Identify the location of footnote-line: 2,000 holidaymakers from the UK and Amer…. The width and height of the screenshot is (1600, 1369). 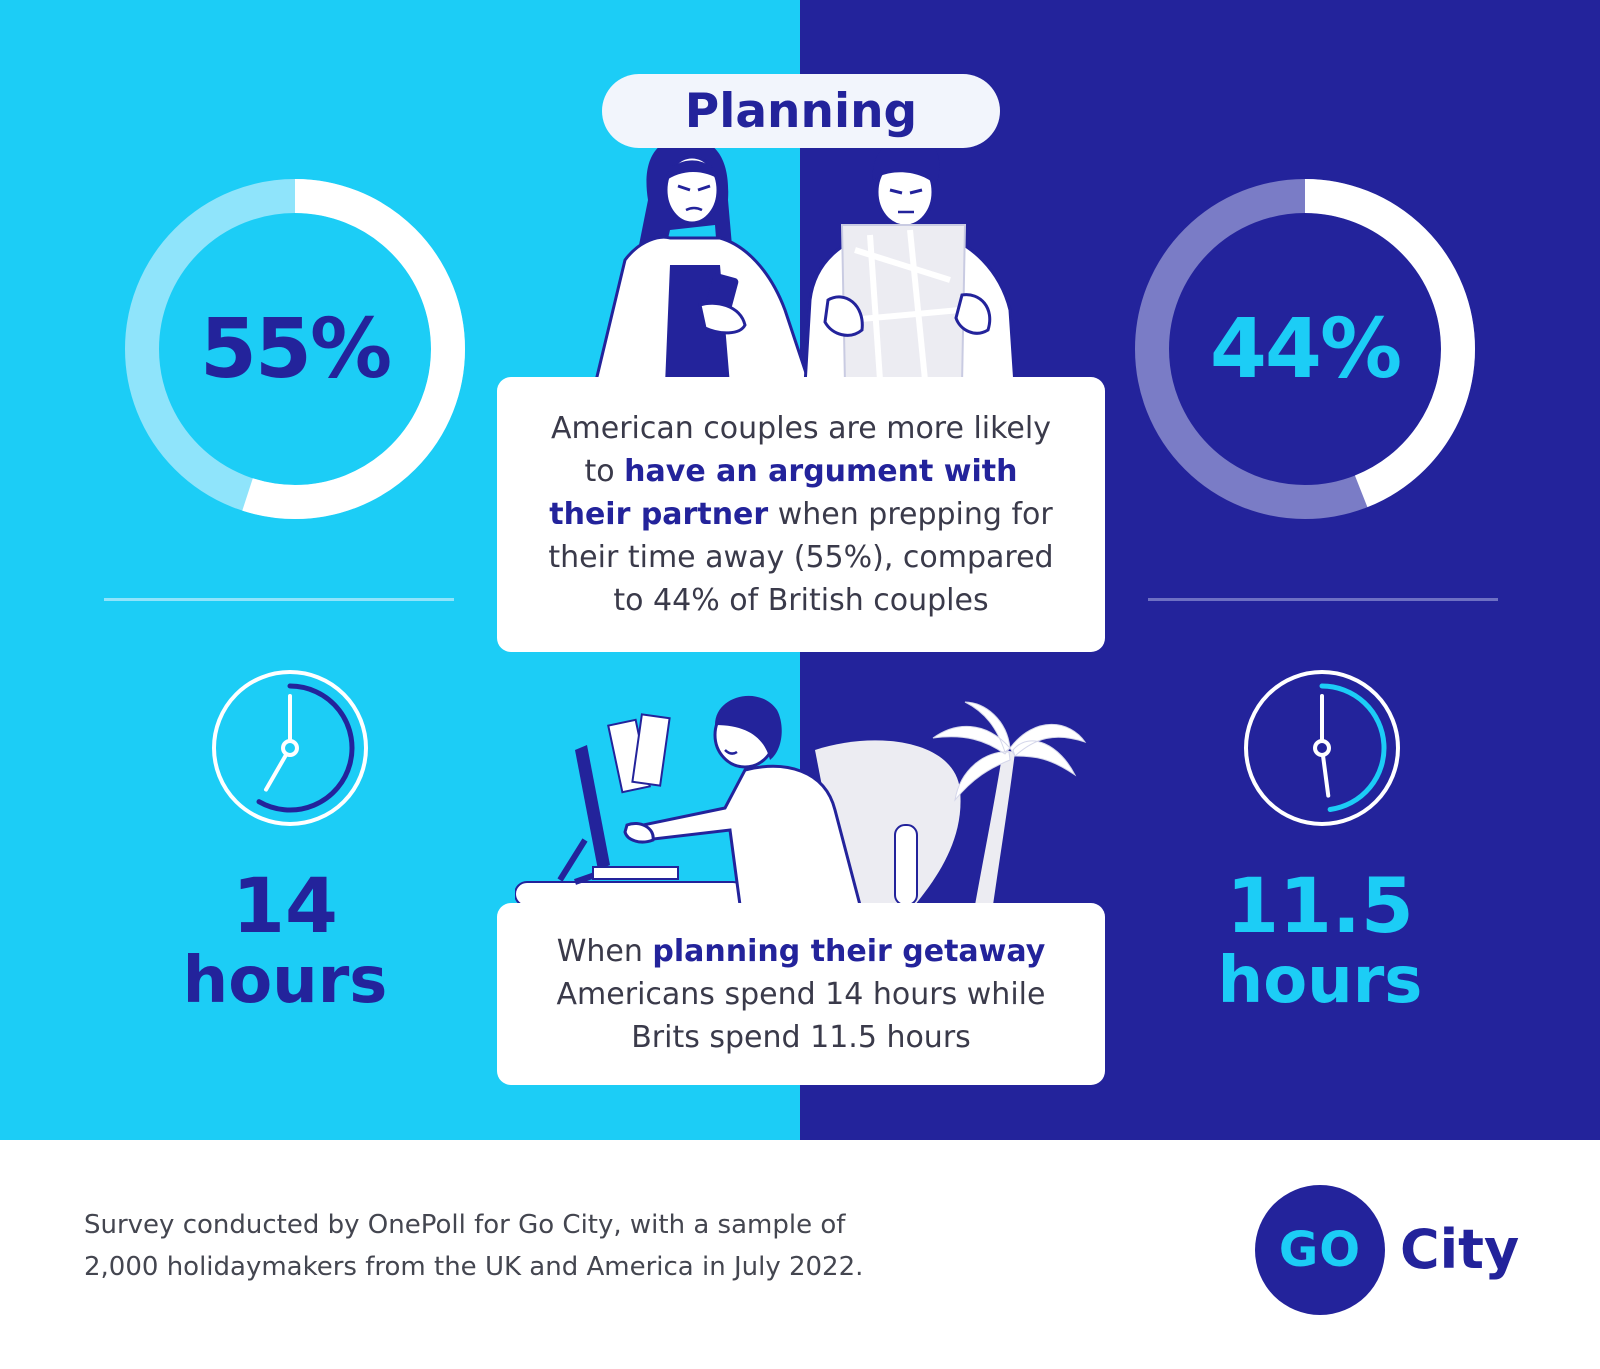
(474, 1267).